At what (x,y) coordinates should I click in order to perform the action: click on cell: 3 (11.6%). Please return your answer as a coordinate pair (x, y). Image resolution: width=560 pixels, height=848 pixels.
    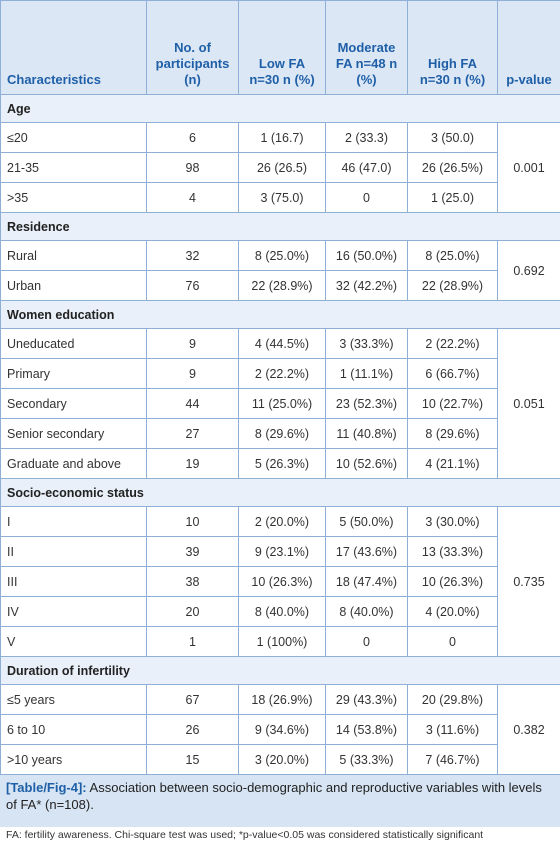
    Looking at the image, I should click on (453, 730).